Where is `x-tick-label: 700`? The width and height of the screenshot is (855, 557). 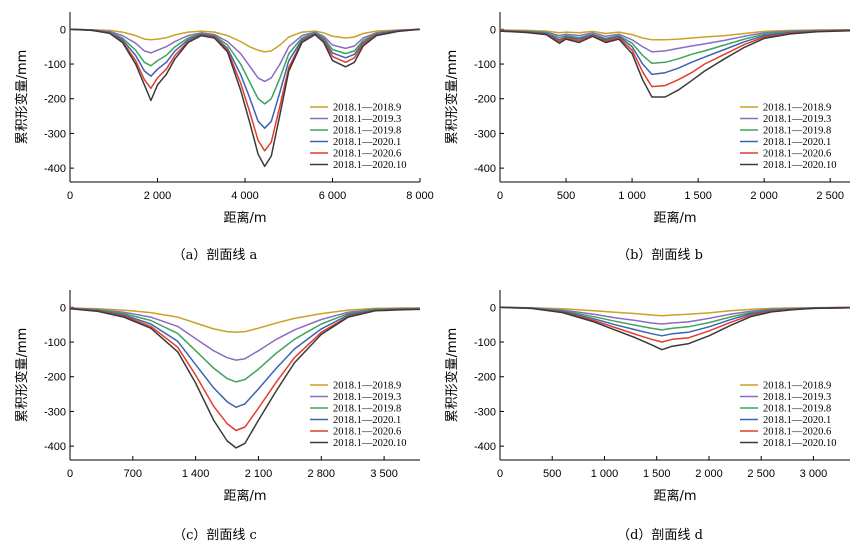 x-tick-label: 700 is located at coordinates (133, 474).